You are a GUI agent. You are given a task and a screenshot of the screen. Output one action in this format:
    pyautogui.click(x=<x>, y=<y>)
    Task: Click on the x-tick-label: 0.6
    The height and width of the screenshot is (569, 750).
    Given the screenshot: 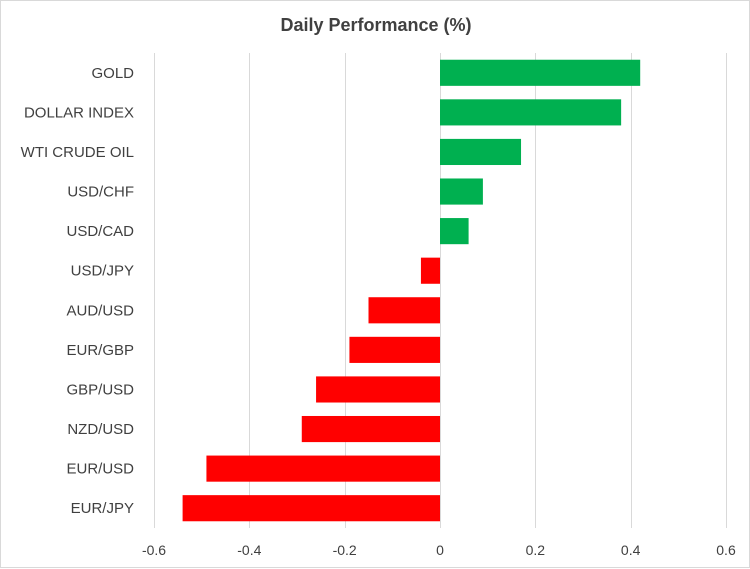 What is the action you would take?
    pyautogui.click(x=726, y=550)
    